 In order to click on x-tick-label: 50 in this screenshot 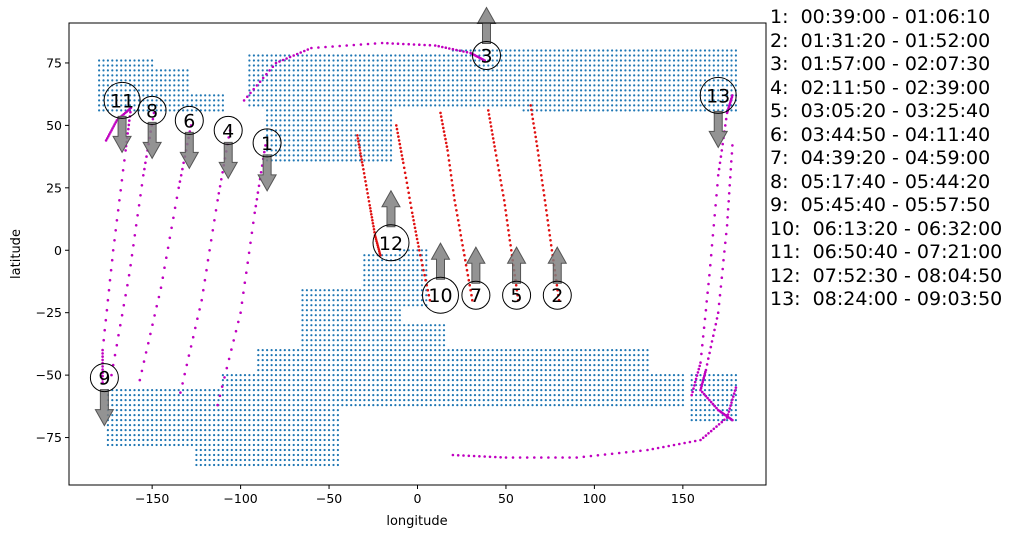, I will do `click(506, 498)`.